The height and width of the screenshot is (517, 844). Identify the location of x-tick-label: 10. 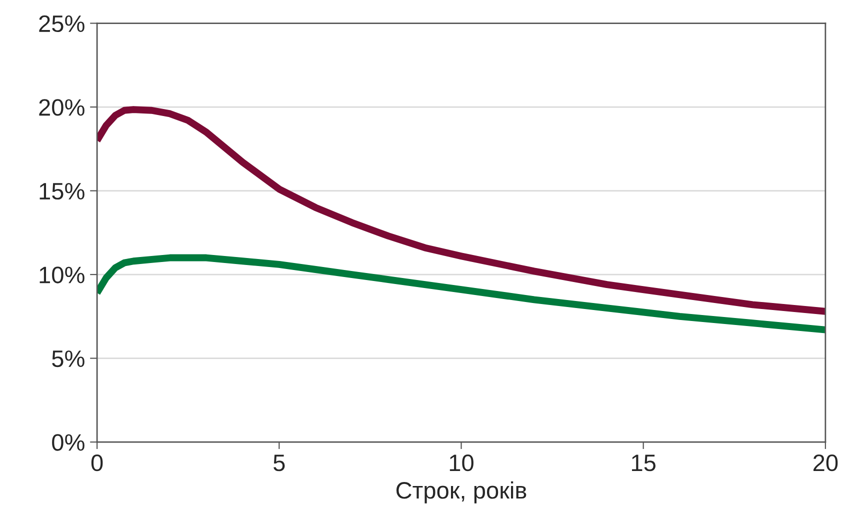
(462, 463).